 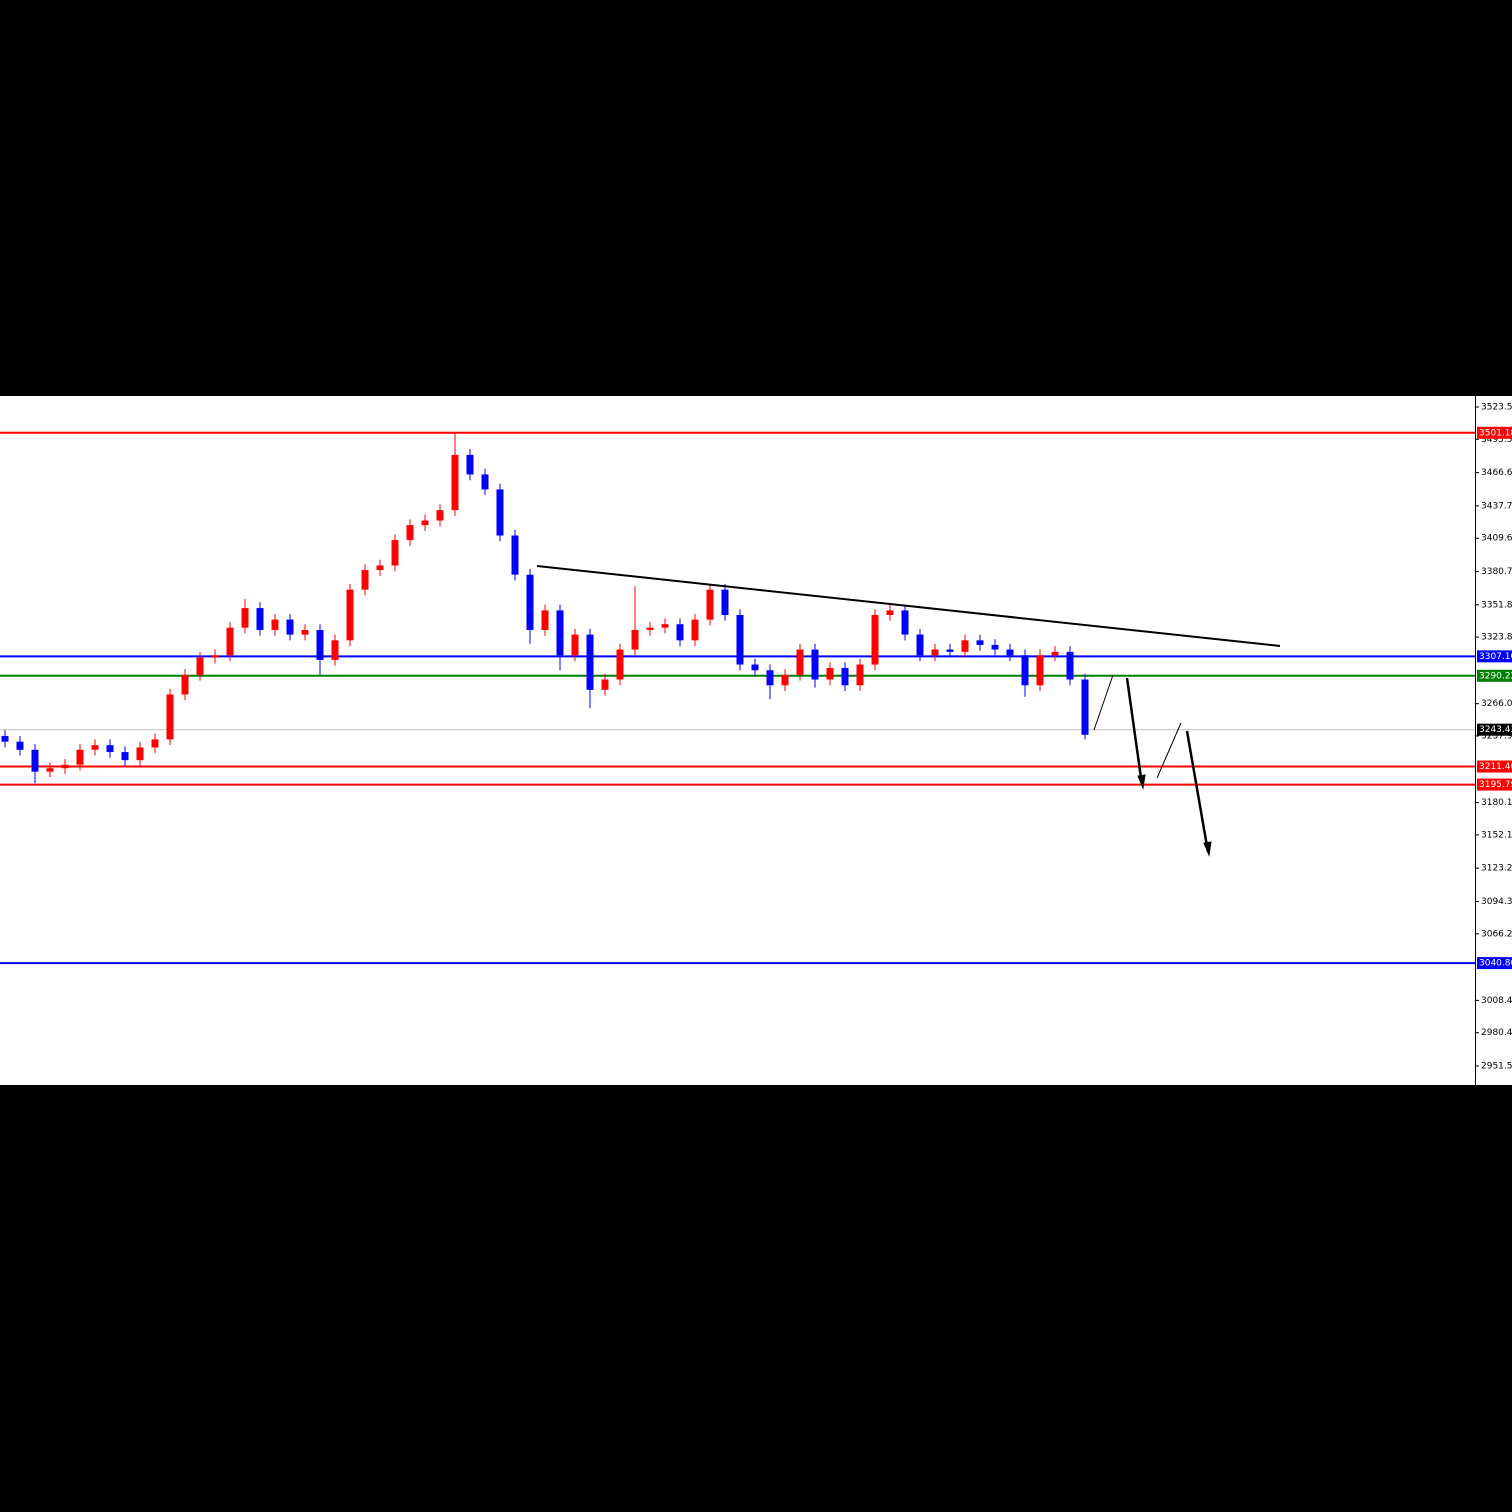 What do you see at coordinates (1496, 1033) in the screenshot?
I see `y-tick-label: 2980.40` at bounding box center [1496, 1033].